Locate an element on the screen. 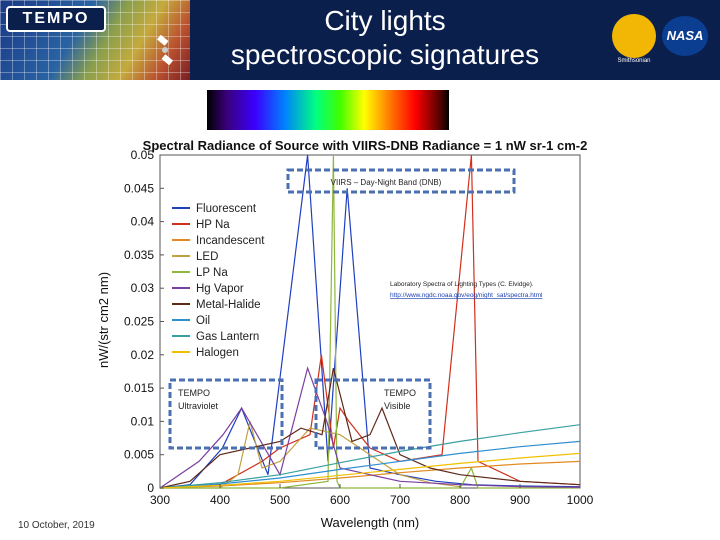 This screenshot has width=720, height=540. slide-date: 10 October, 2019 is located at coordinates (56, 525).